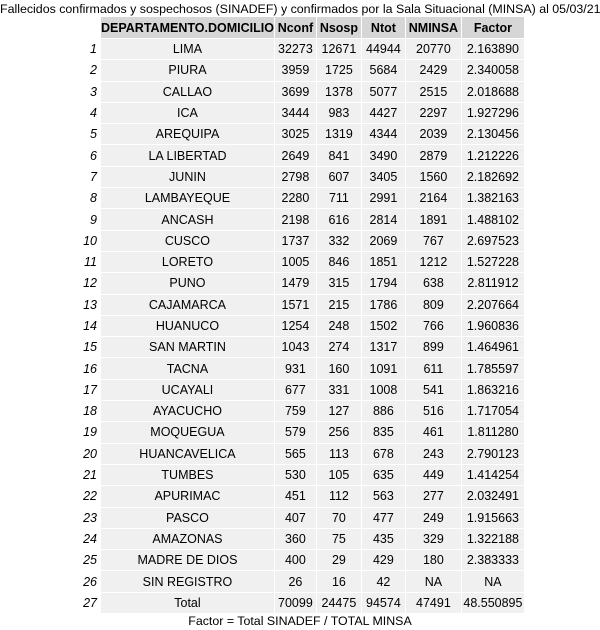 The width and height of the screenshot is (600, 630). I want to click on nsosp-cell: 248, so click(339, 326).